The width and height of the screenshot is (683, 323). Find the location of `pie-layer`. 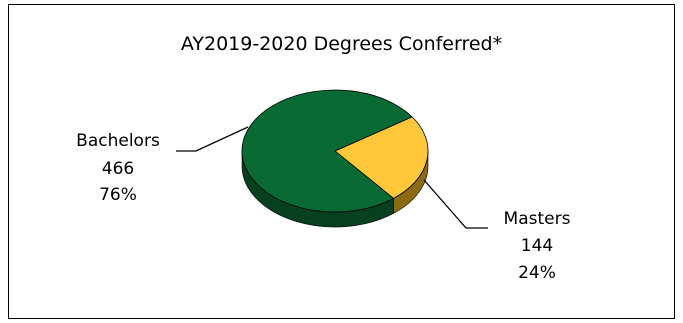

pie-layer is located at coordinates (335, 158).